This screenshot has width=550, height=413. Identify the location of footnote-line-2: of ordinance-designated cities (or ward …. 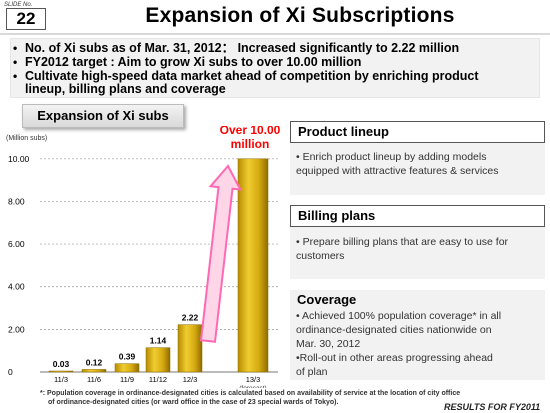
(193, 402).